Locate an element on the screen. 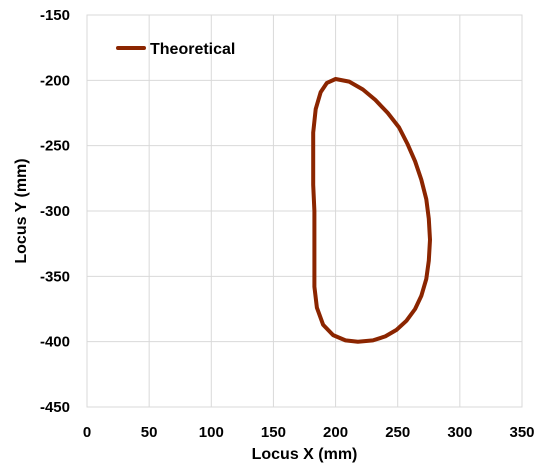 The height and width of the screenshot is (469, 550). x-tick-label: 150 is located at coordinates (273, 432).